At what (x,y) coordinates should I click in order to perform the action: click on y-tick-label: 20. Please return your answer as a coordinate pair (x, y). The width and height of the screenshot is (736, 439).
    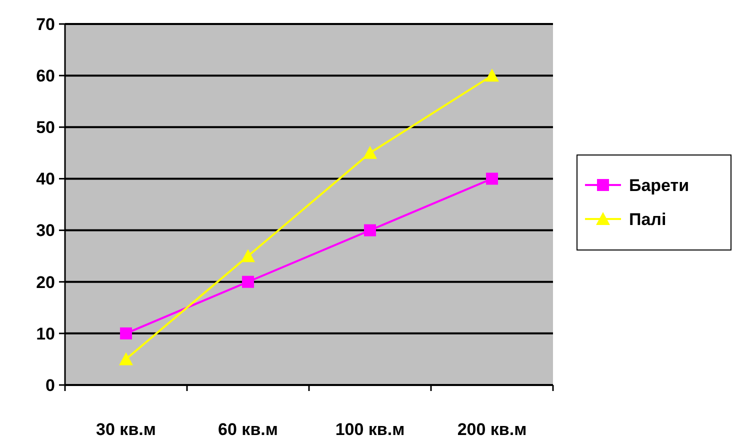
    Looking at the image, I should click on (45, 282).